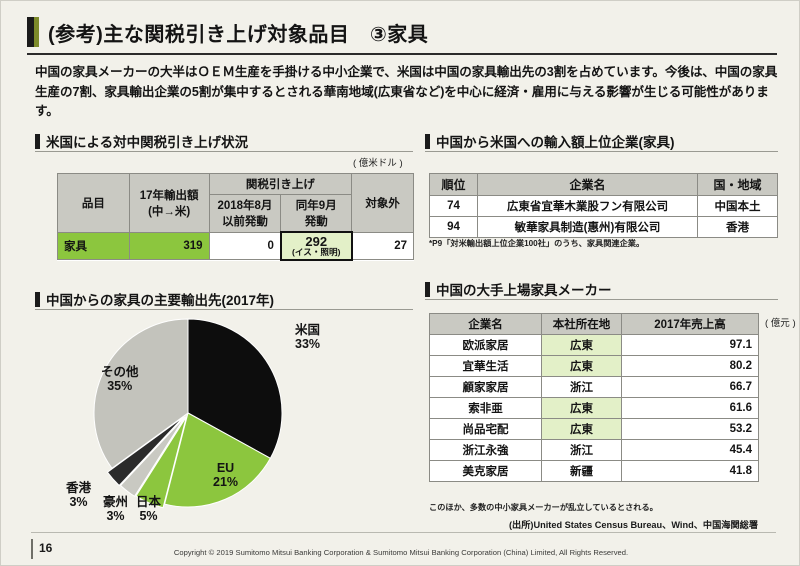 The width and height of the screenshot is (800, 566). Describe the element at coordinates (555, 142) in the screenshot. I see `section-title-importers: 中国から米国への輸入額上位企業(家具)` at that location.